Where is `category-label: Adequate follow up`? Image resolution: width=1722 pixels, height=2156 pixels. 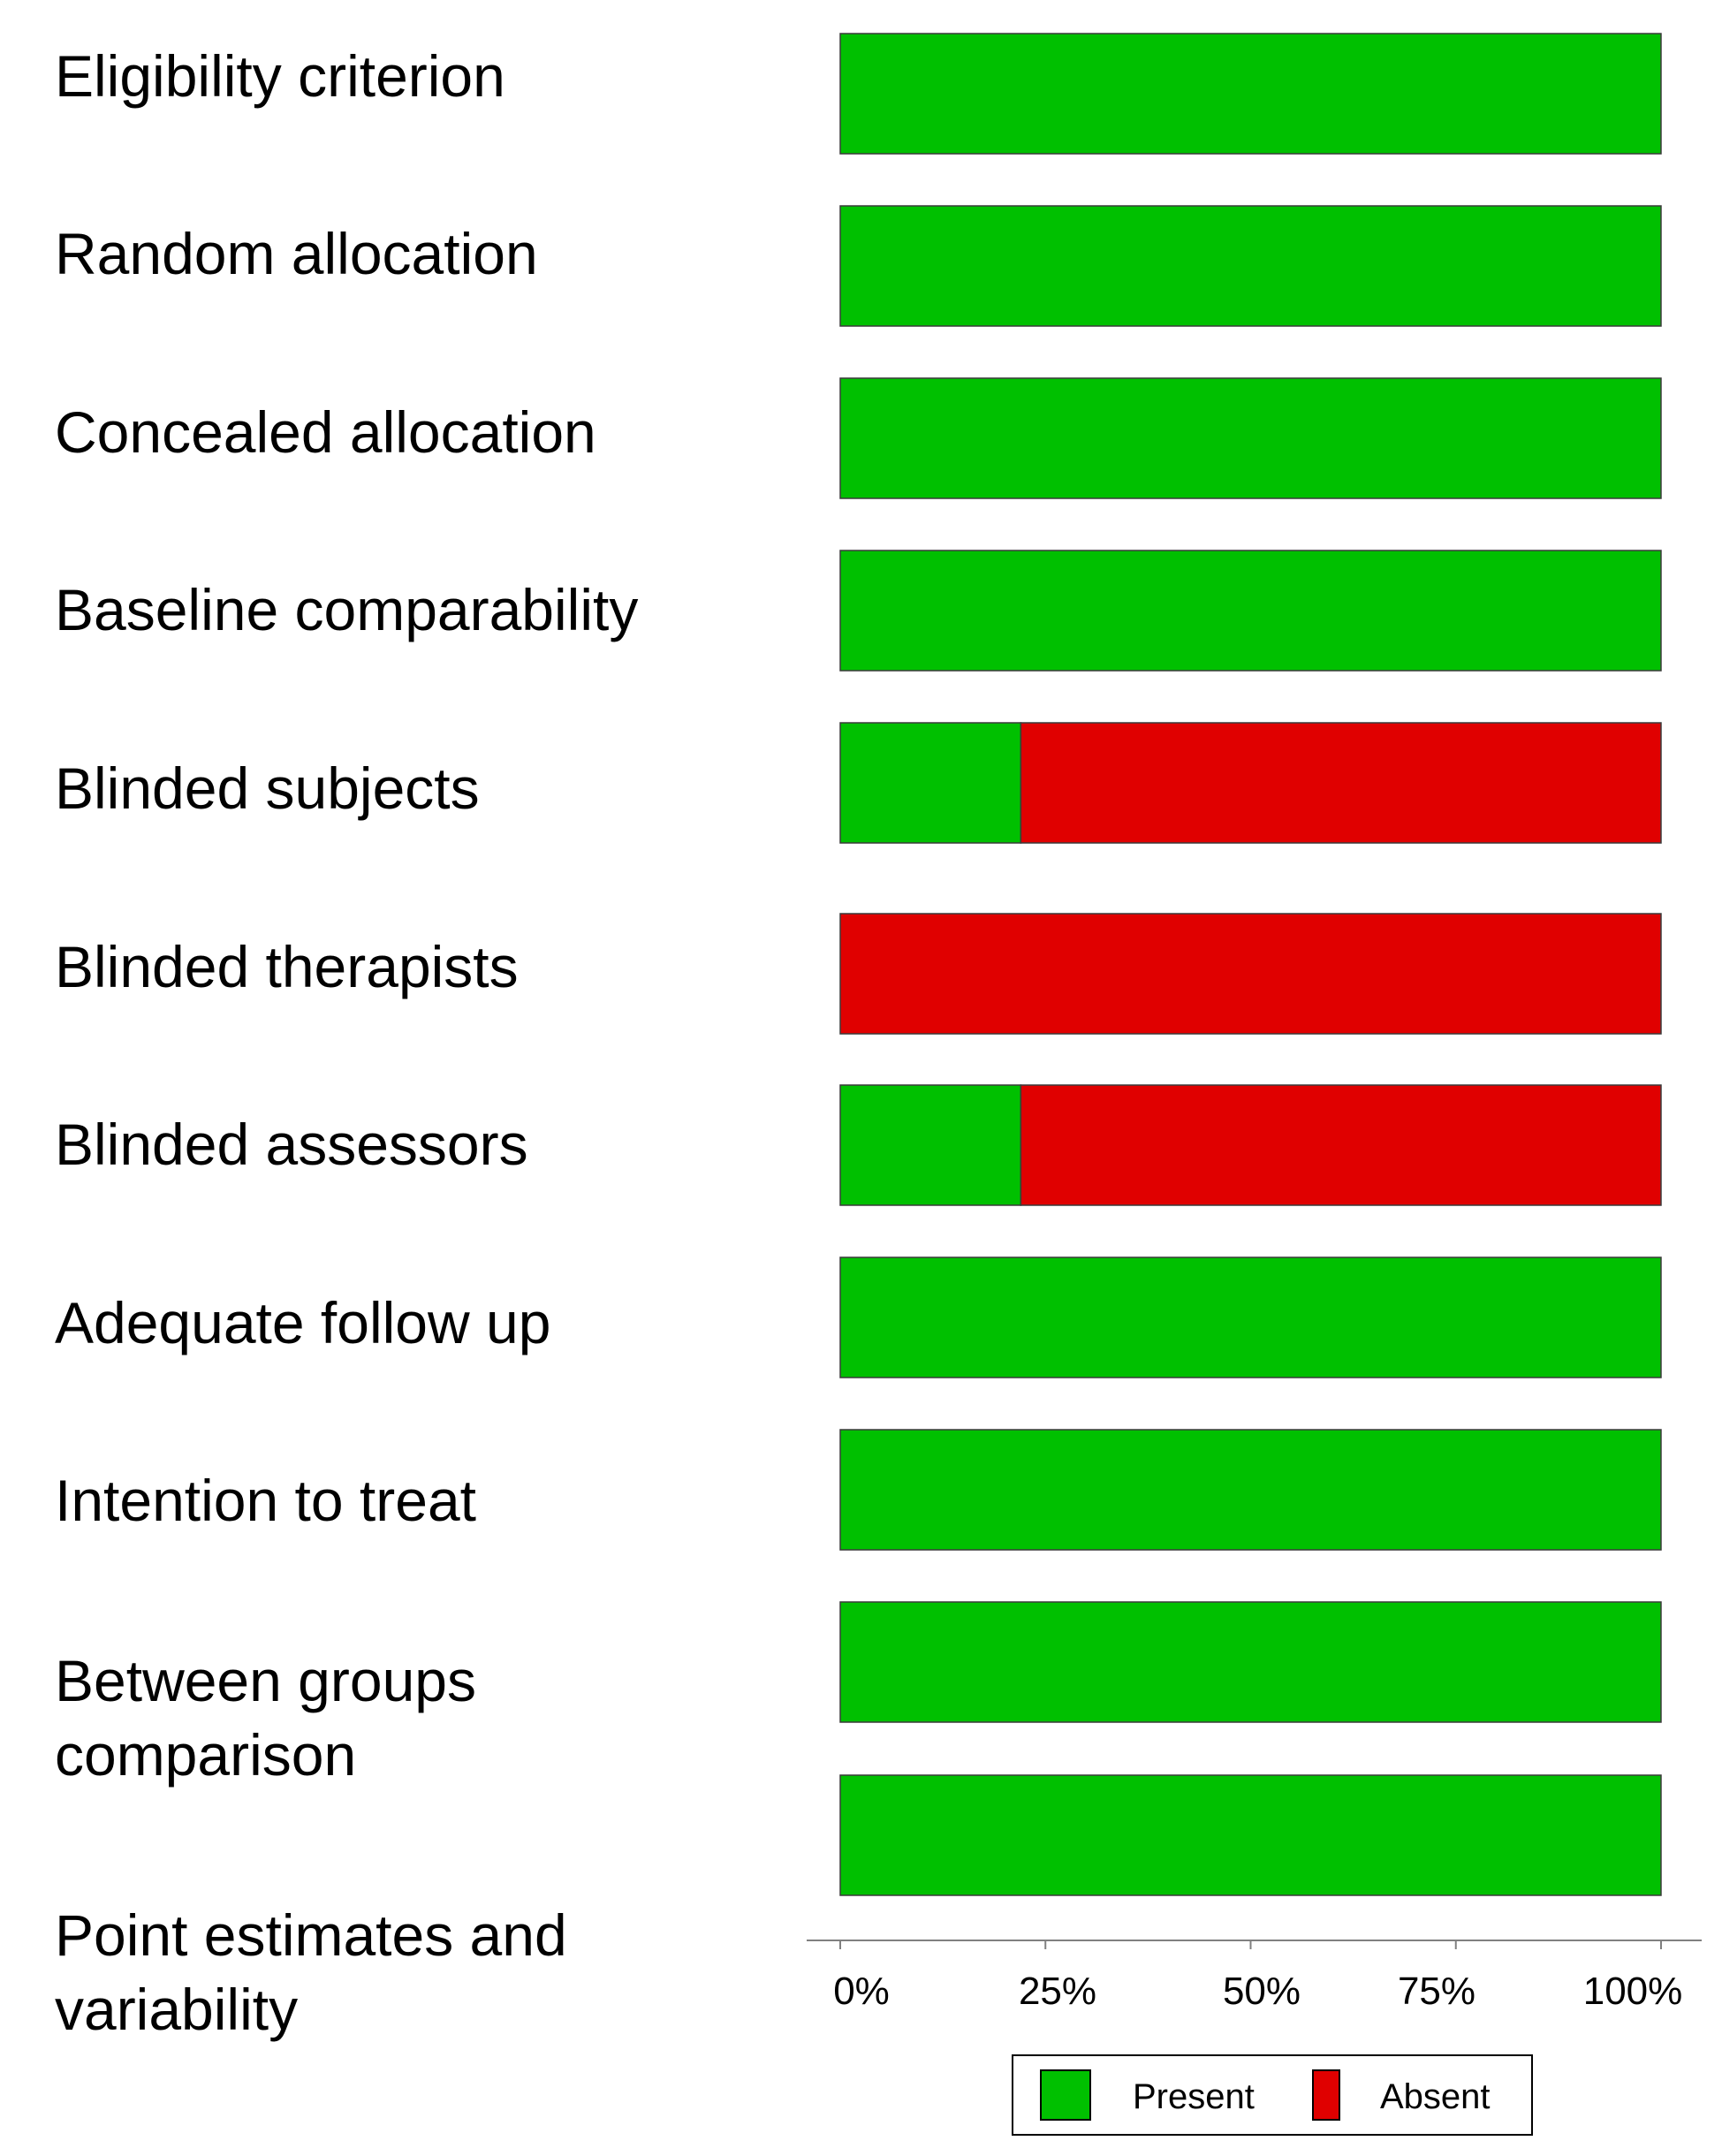
category-label: Adequate follow up is located at coordinates (303, 1322).